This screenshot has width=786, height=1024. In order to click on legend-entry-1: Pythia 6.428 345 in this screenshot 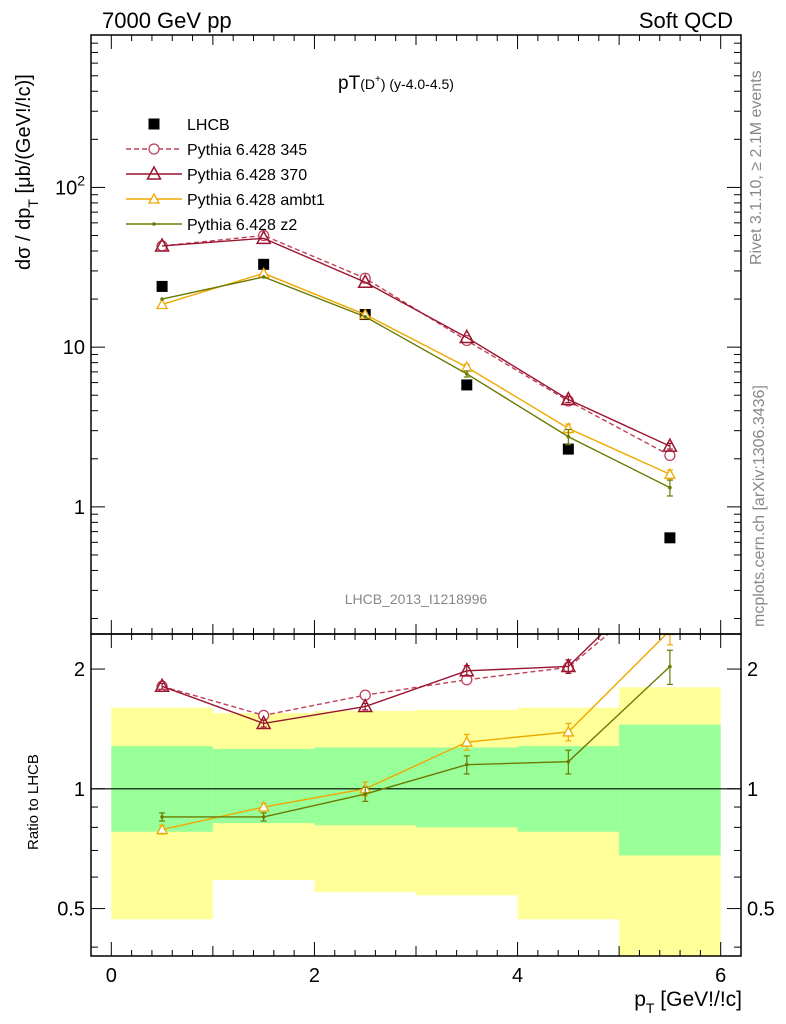, I will do `click(216, 150)`.